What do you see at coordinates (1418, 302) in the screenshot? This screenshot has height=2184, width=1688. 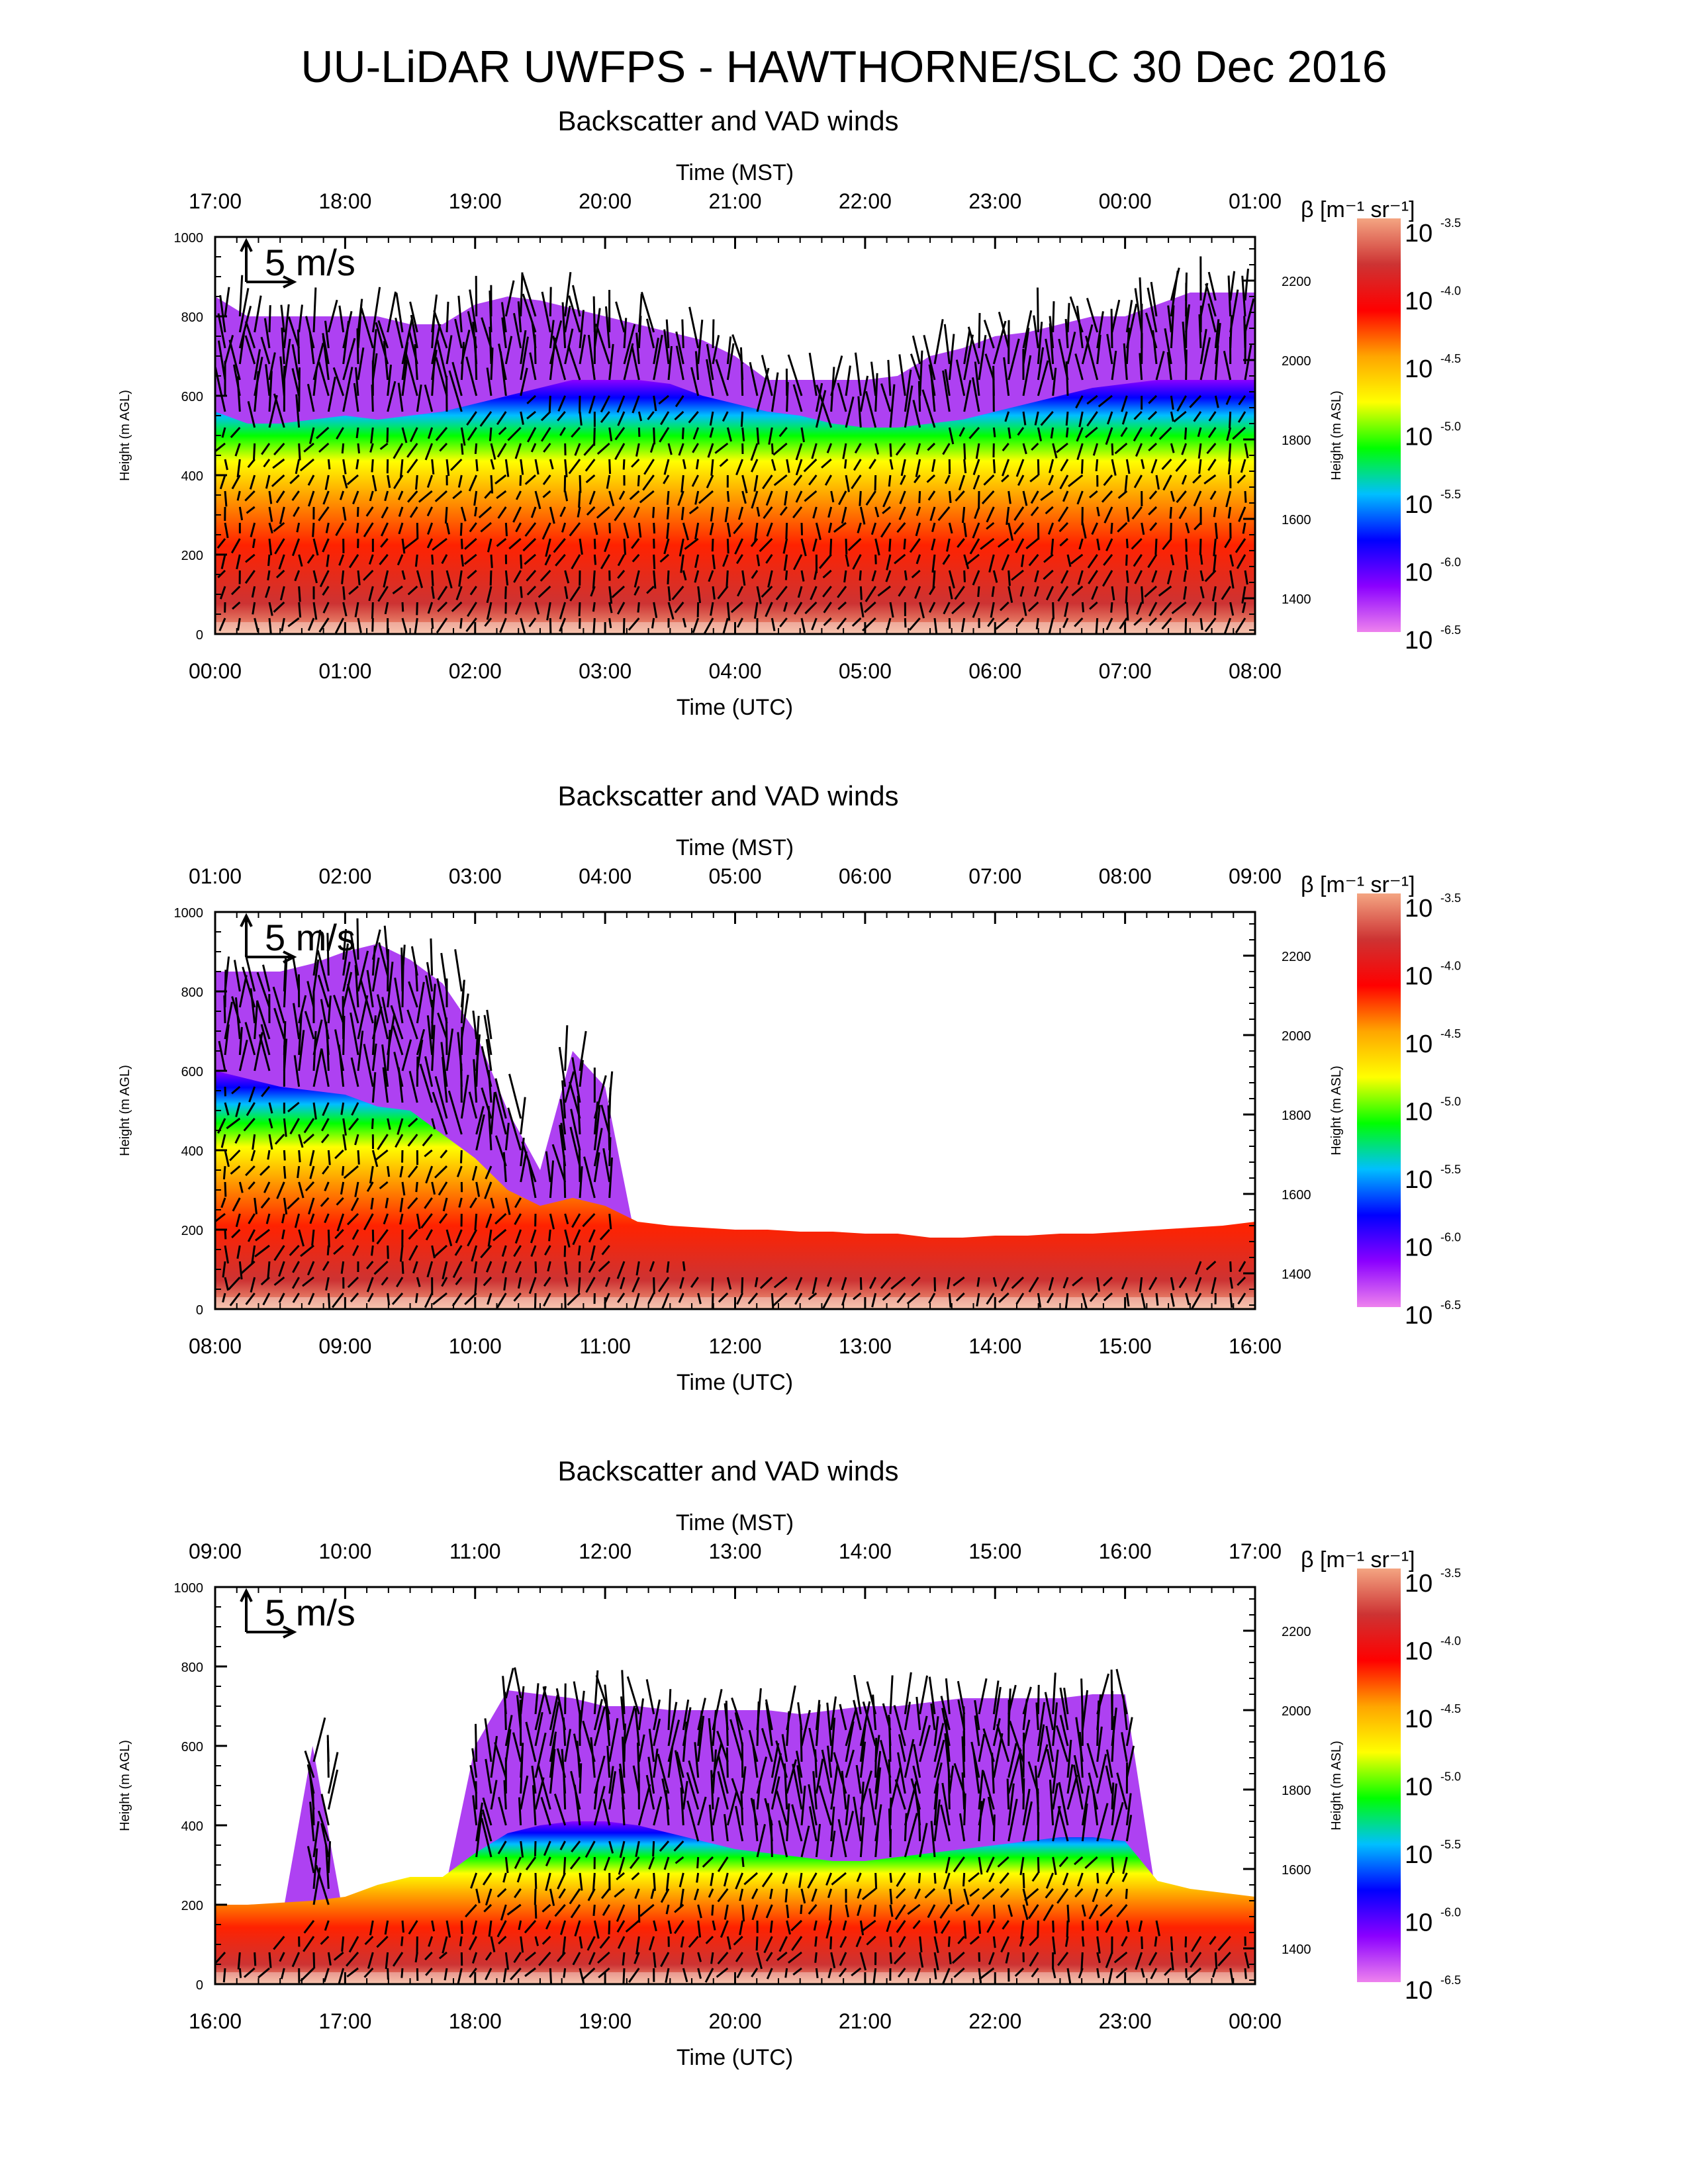 I see `colorbar-tick-base: 10` at bounding box center [1418, 302].